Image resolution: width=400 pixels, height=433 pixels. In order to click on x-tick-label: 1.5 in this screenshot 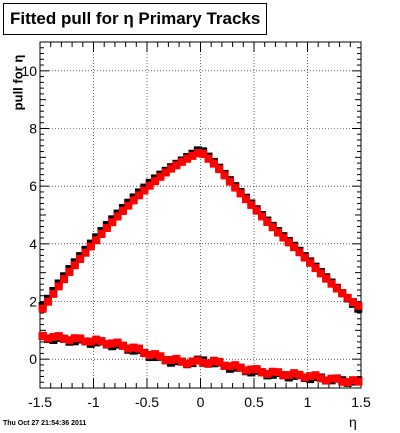, I will do `click(361, 402)`.